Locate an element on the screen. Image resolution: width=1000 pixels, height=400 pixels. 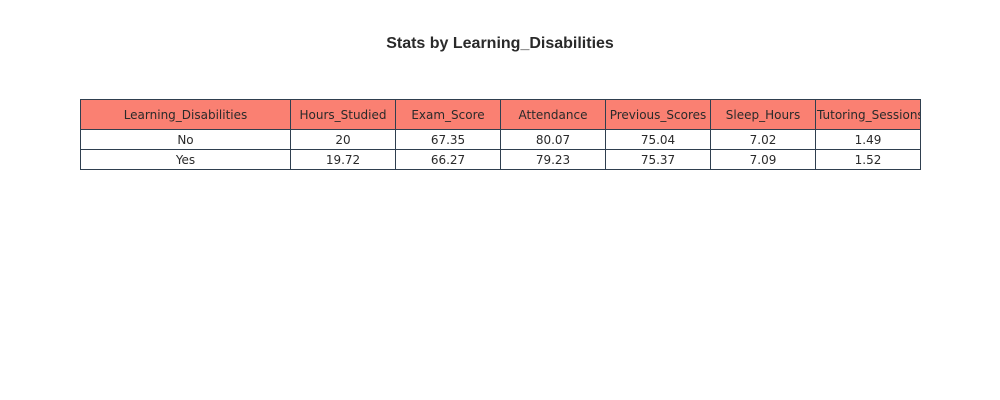
table-cell: 75.04 is located at coordinates (658, 139).